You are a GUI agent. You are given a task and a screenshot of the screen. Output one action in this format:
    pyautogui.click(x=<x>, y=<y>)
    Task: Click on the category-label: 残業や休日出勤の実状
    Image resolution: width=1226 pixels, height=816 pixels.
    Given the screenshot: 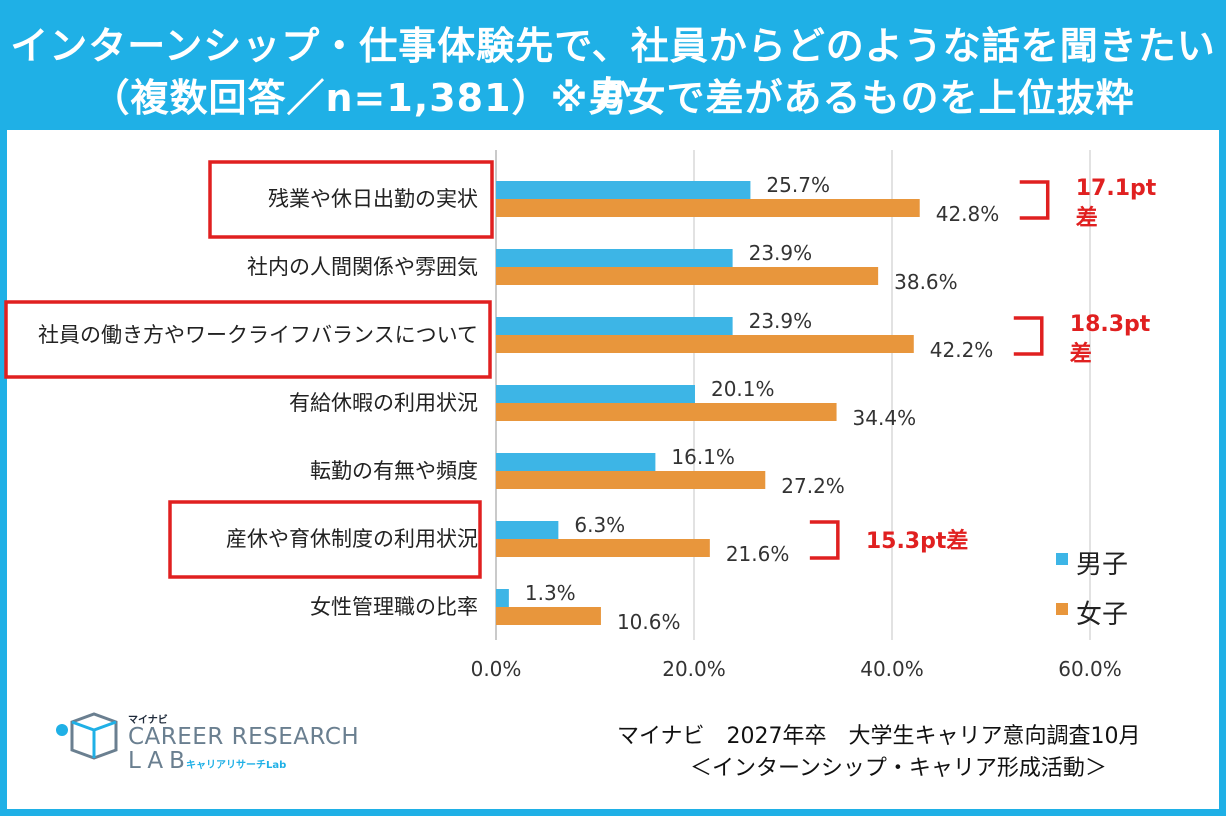 What is the action you would take?
    pyautogui.click(x=373, y=199)
    